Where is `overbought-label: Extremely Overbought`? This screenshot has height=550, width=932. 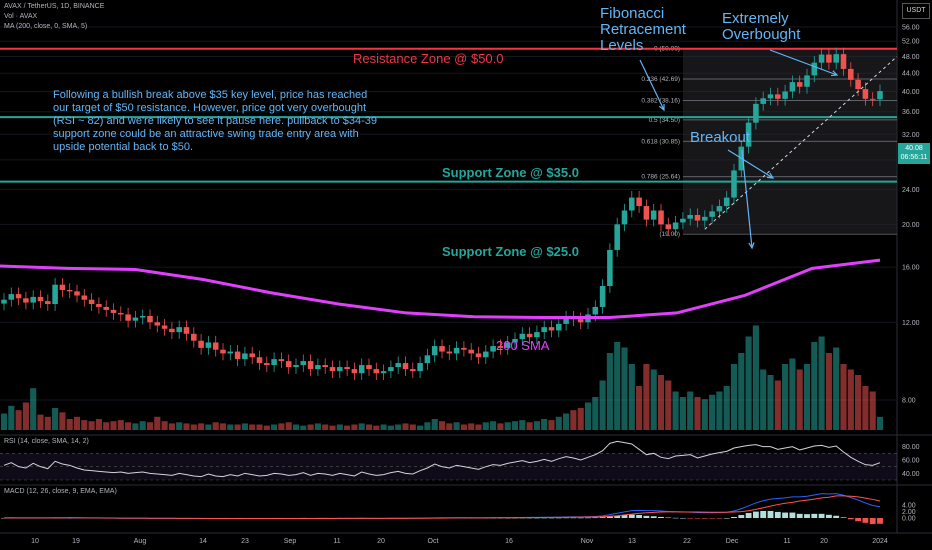
overbought-label: Extremely Overbought is located at coordinates (761, 26).